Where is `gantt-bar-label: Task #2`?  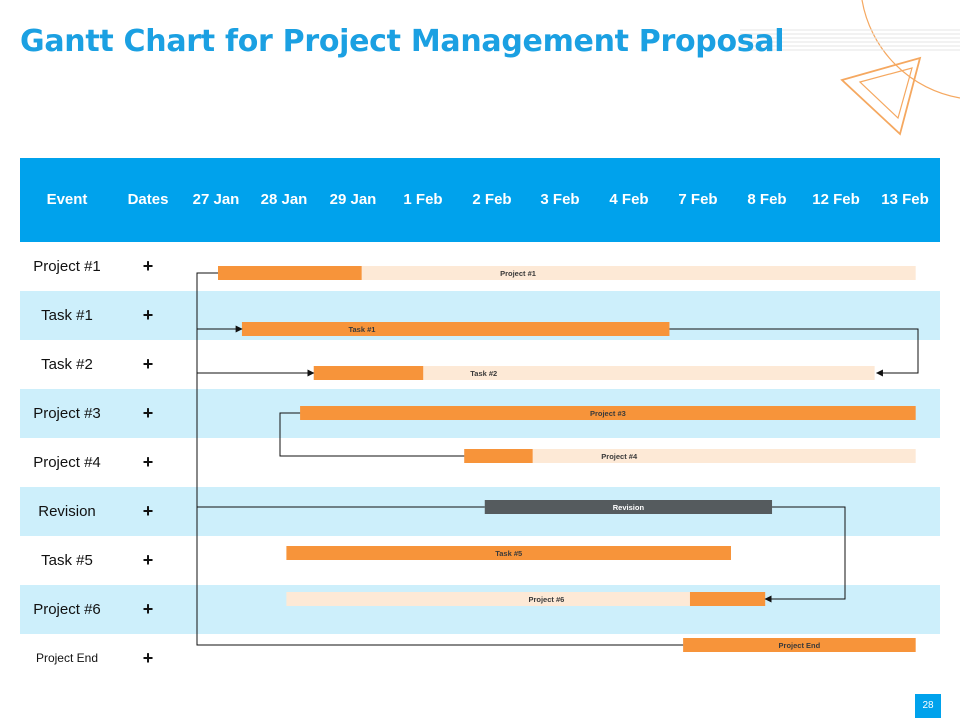
gantt-bar-label: Task #2 is located at coordinates (483, 373).